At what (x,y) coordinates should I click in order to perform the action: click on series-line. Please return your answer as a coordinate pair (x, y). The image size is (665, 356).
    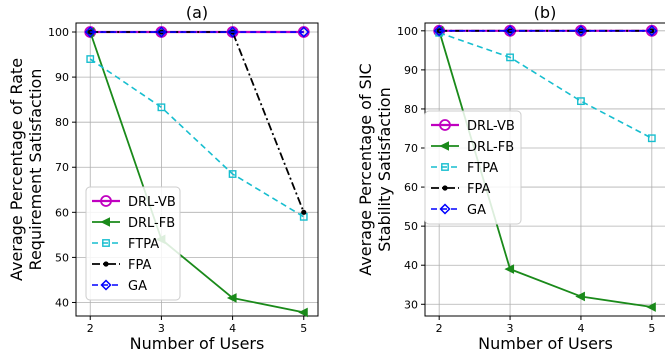
    Looking at the image, I should click on (197, 138).